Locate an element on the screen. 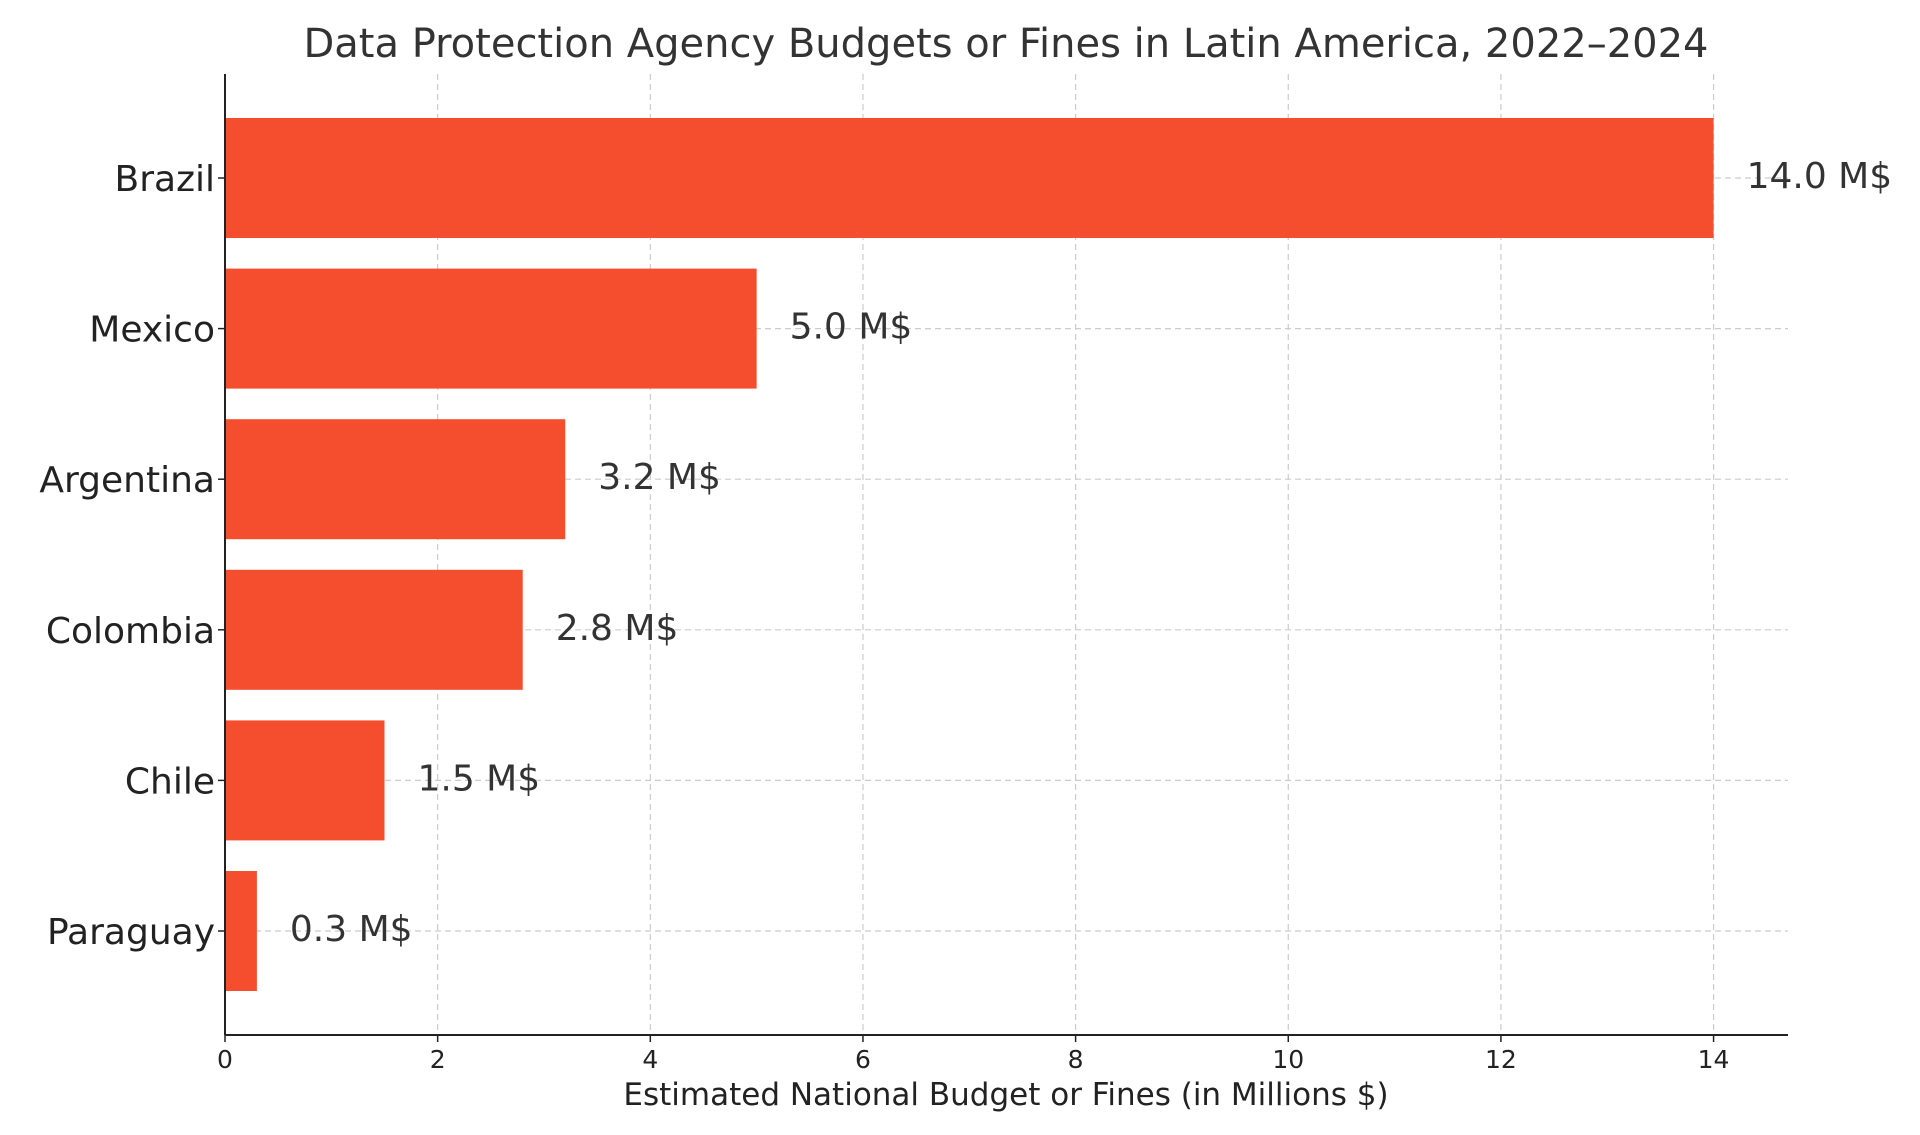  data-label-argentina: 3.2 M$ is located at coordinates (659, 477).